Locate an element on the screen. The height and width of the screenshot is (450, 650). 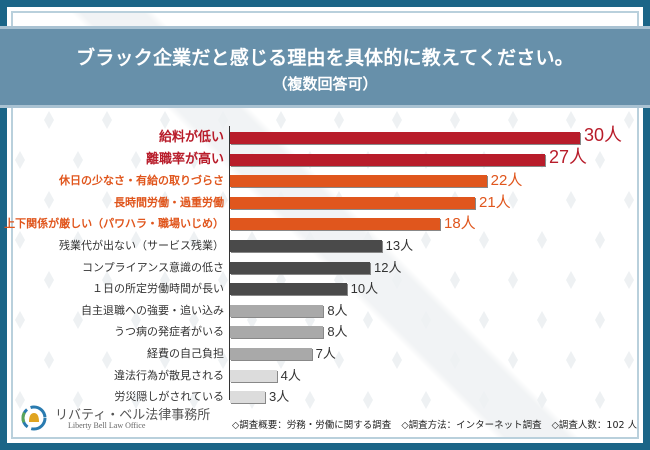
category-label: 労災隠しがされている is located at coordinates (169, 397).